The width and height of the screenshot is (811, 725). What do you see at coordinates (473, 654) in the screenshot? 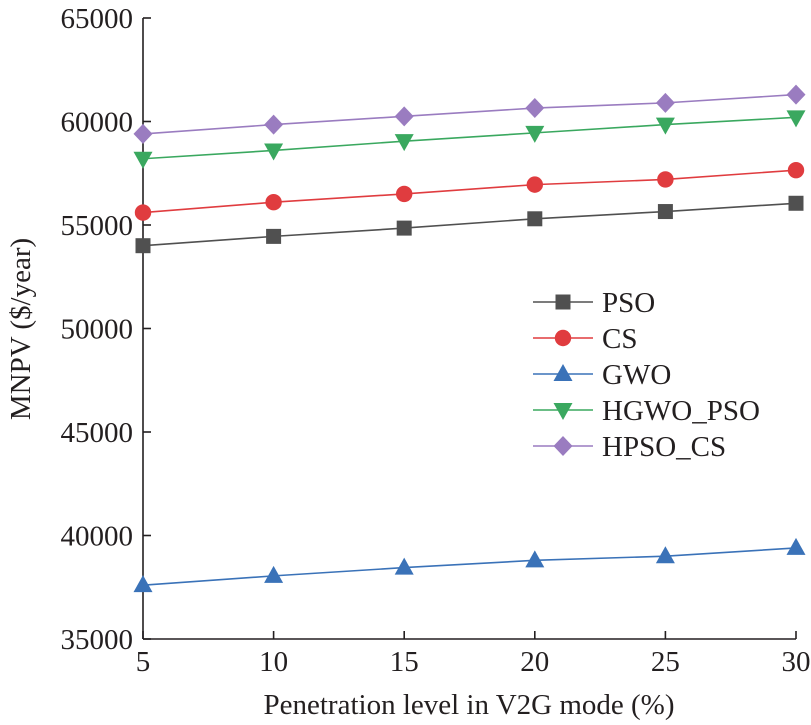
I see `x-ticks: 5 10 15 20 25 30` at bounding box center [473, 654].